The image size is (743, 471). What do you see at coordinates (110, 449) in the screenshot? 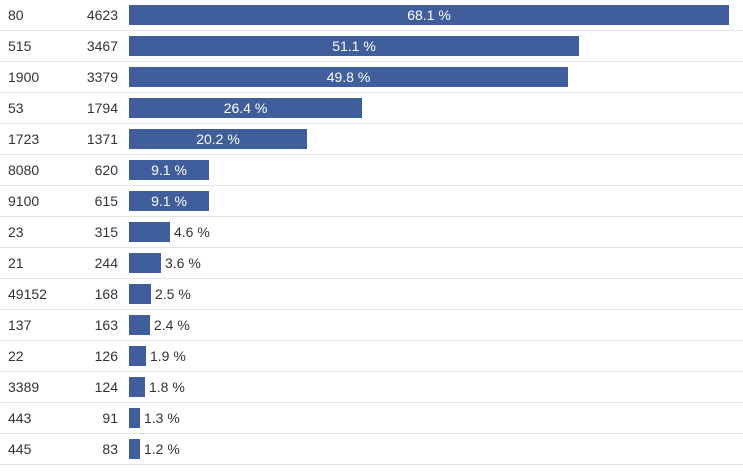
I see `count-label: 83` at bounding box center [110, 449].